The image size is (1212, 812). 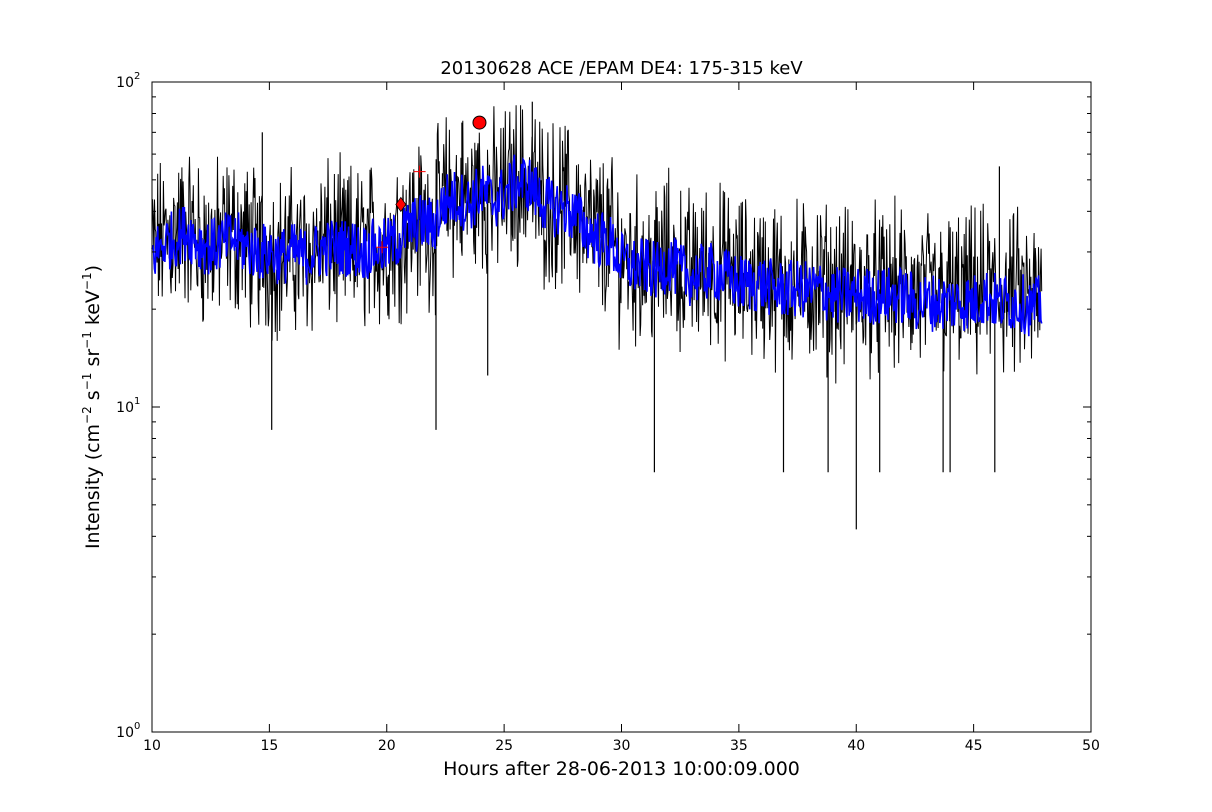 I want to click on y-axis-label: Intensity (cm−2 s−1 sr−1 keV−1), so click(x=92, y=407).